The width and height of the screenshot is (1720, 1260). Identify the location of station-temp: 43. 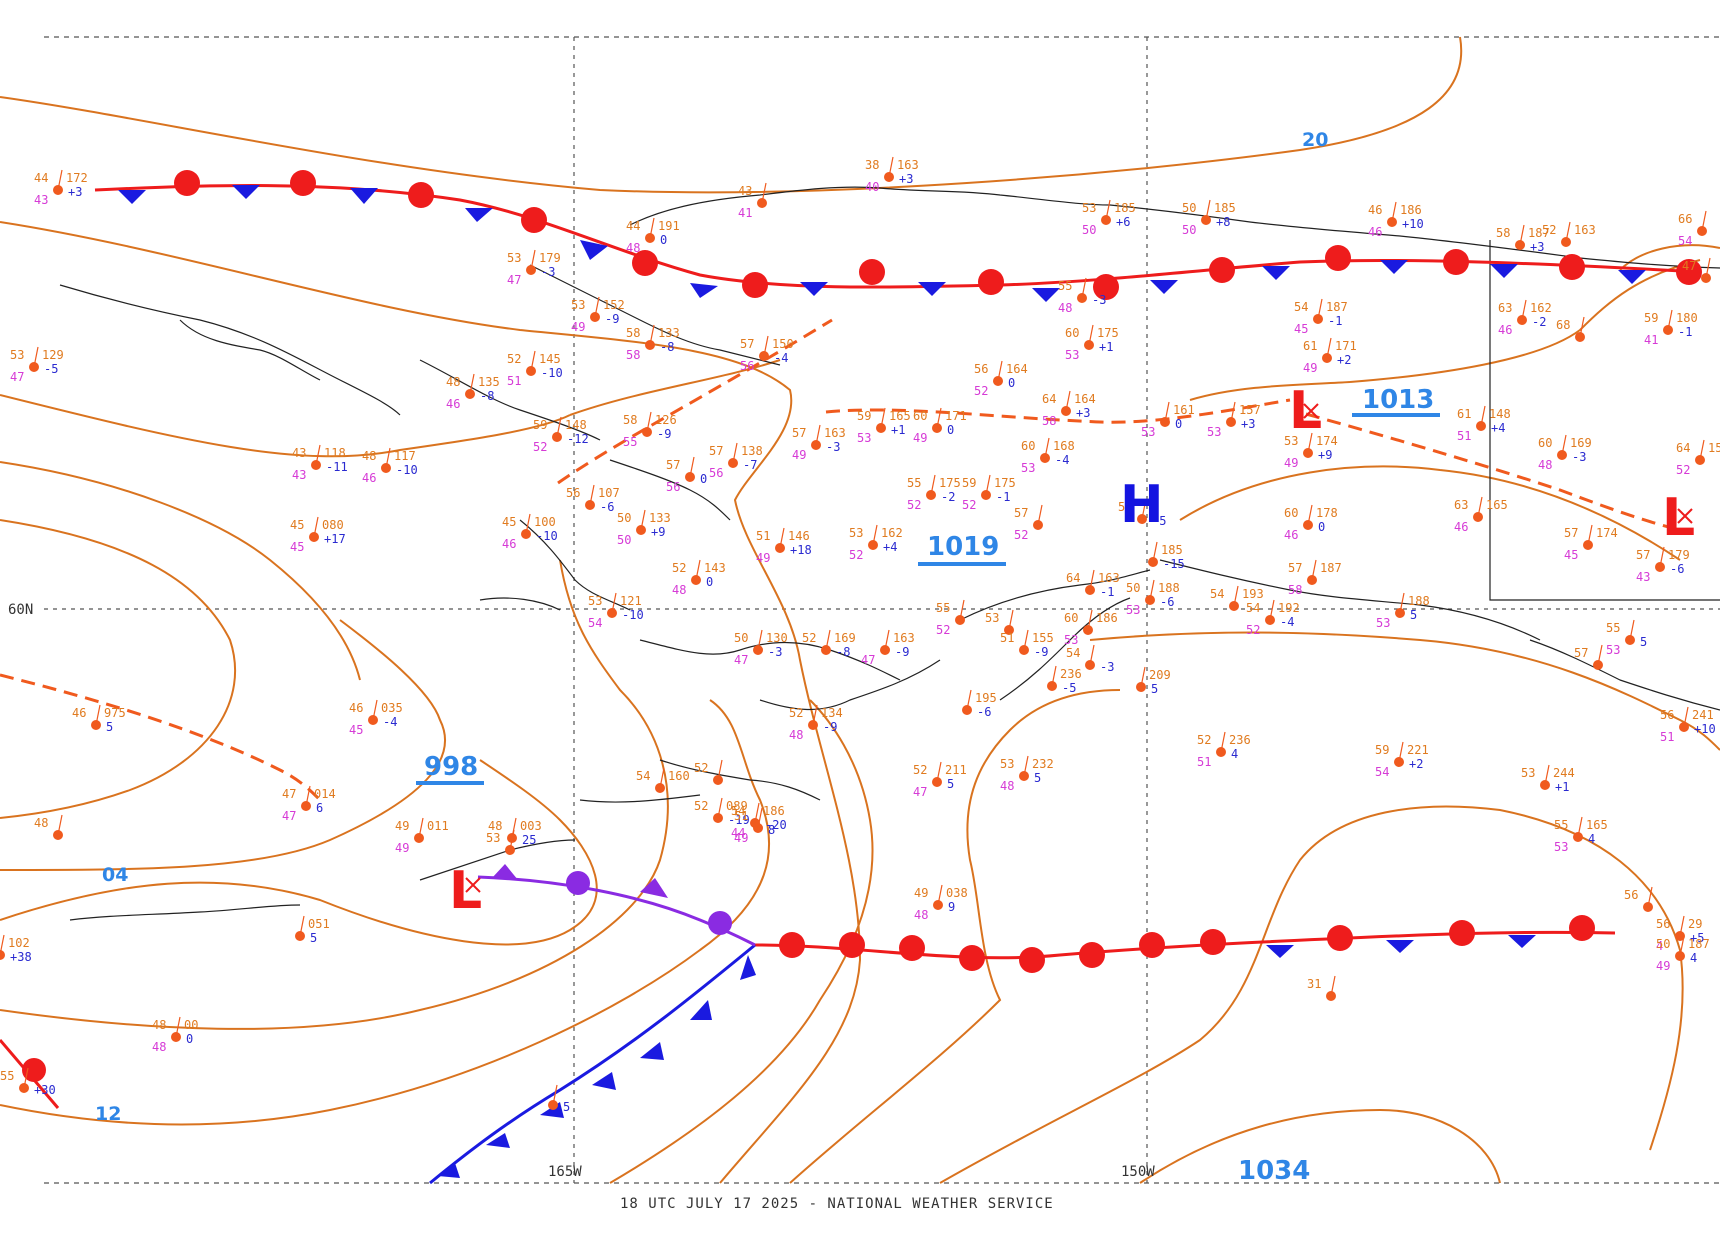
(299, 453).